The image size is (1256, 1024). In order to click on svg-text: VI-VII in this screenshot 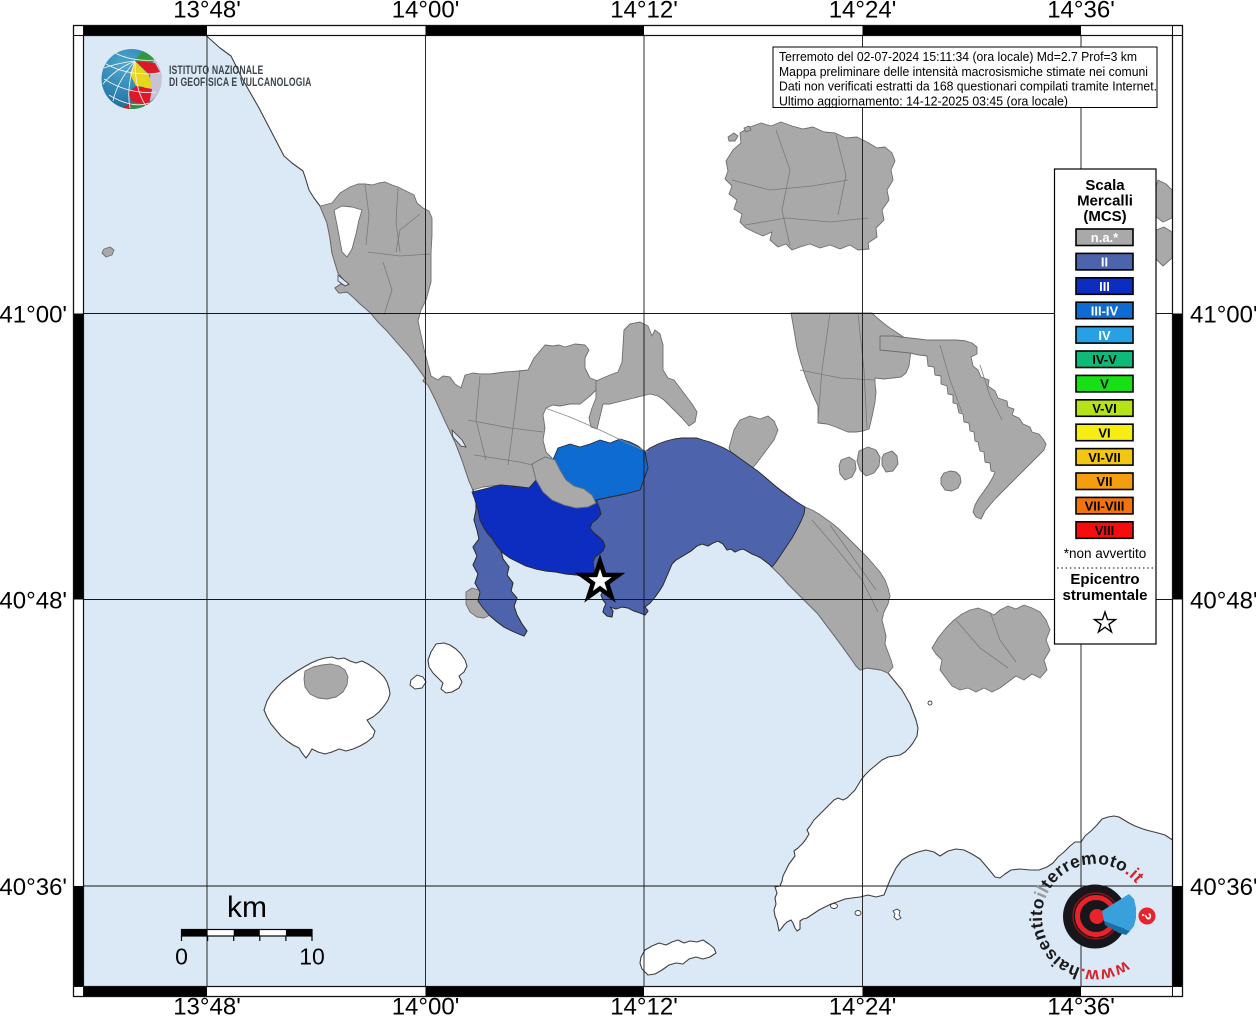, I will do `click(1104, 457)`.